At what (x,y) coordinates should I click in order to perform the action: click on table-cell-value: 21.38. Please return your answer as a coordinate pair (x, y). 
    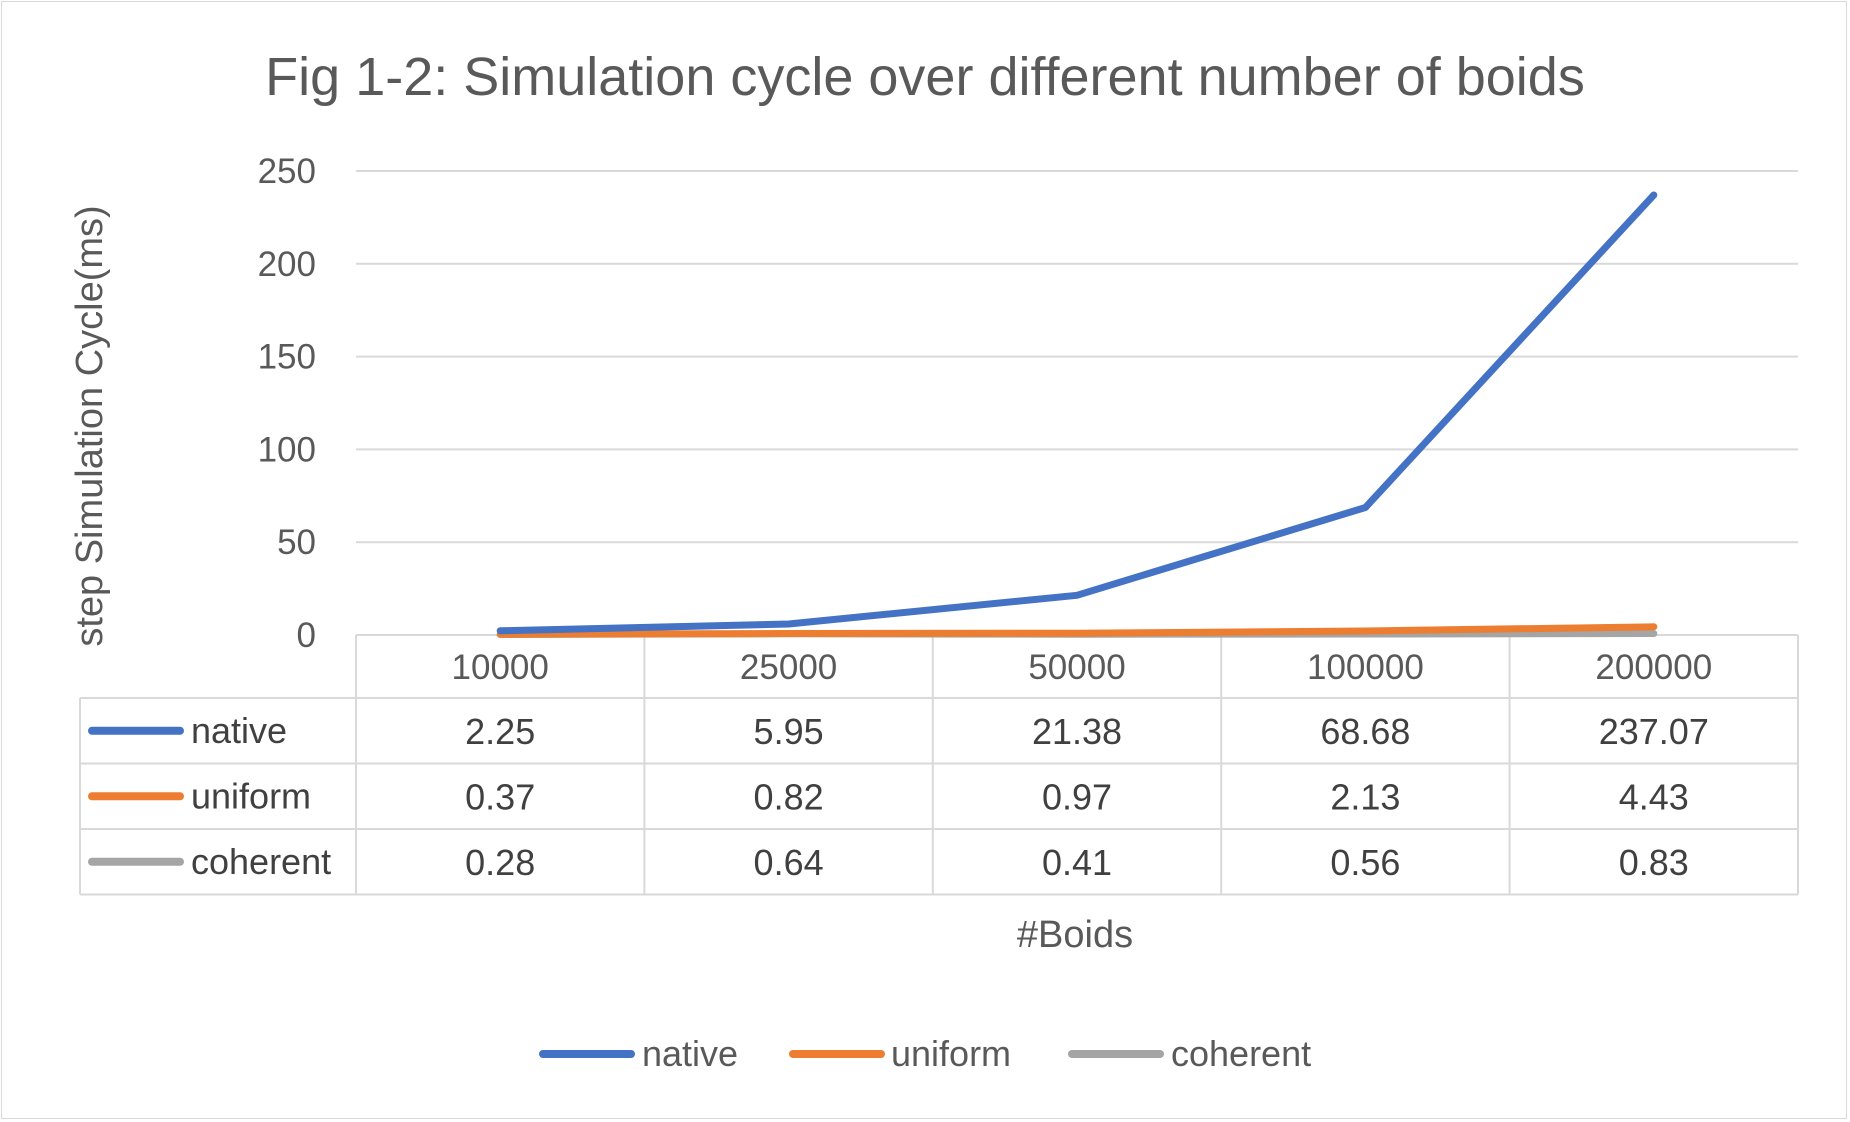
    Looking at the image, I should click on (1077, 731).